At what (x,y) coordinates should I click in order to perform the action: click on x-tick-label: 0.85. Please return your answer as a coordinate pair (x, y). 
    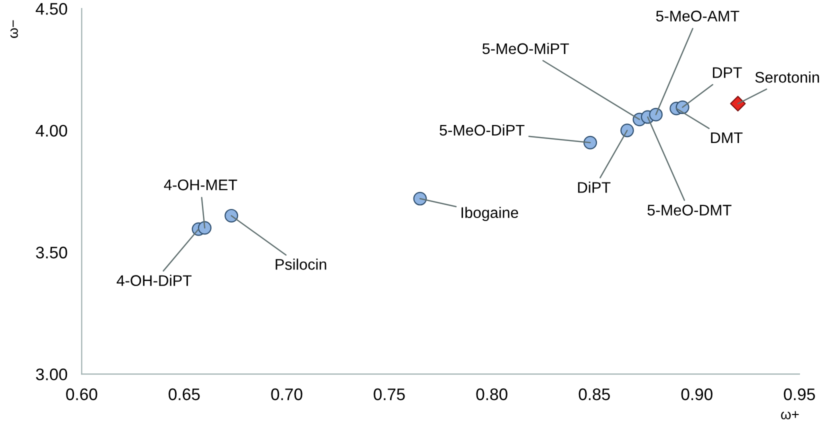
    Looking at the image, I should click on (594, 394).